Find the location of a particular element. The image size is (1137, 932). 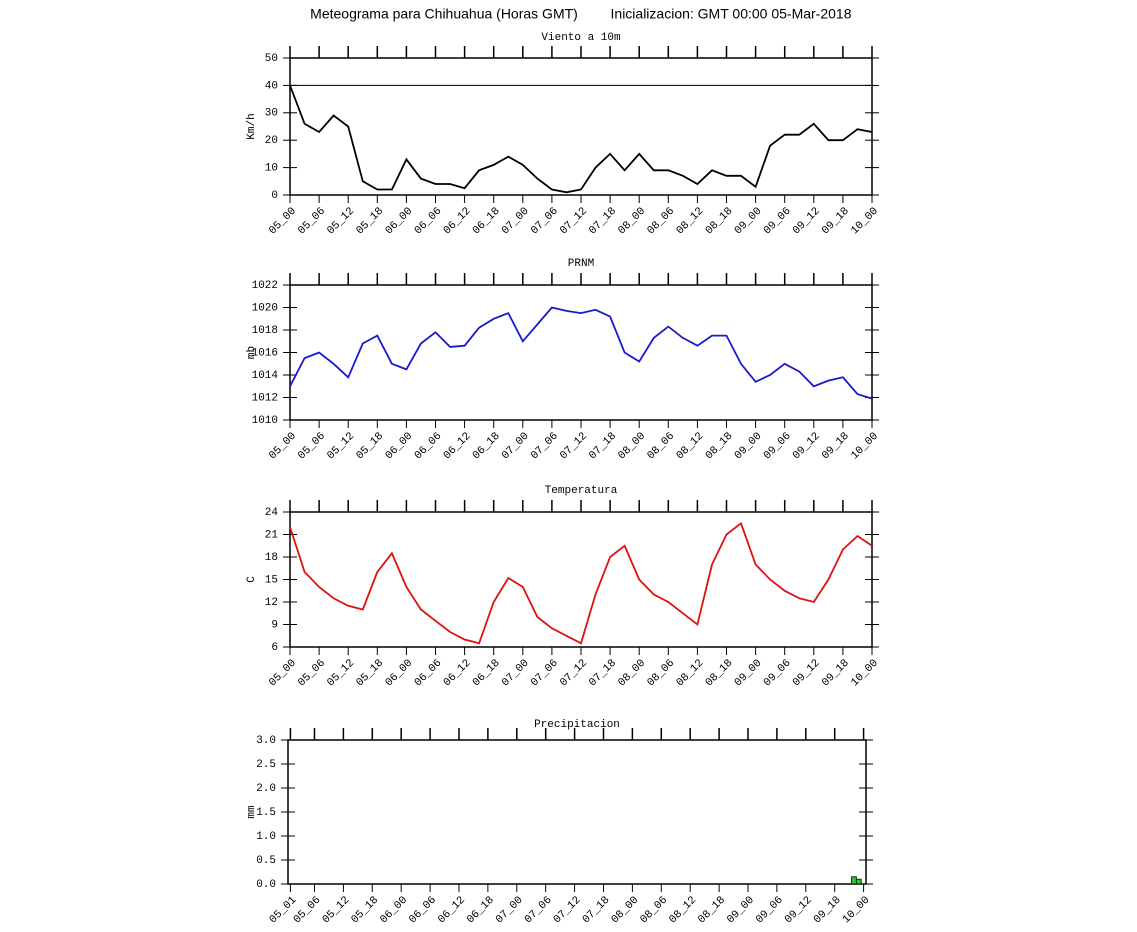

y-tick-label: 0 is located at coordinates (274, 196).